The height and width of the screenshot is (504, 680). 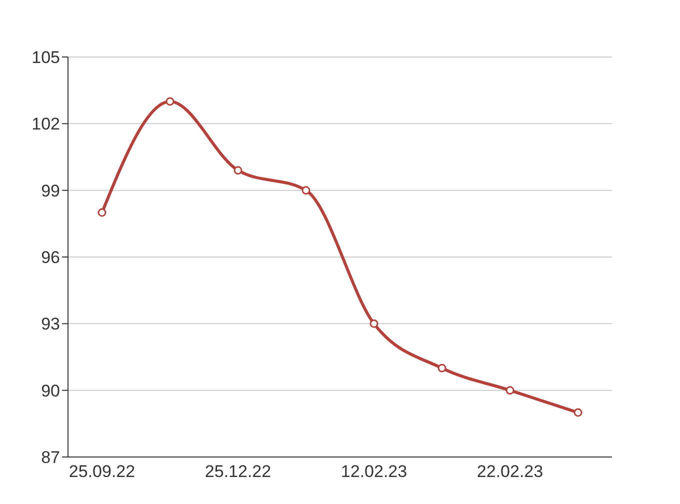 I want to click on y-tick-label: 93, so click(x=50, y=324).